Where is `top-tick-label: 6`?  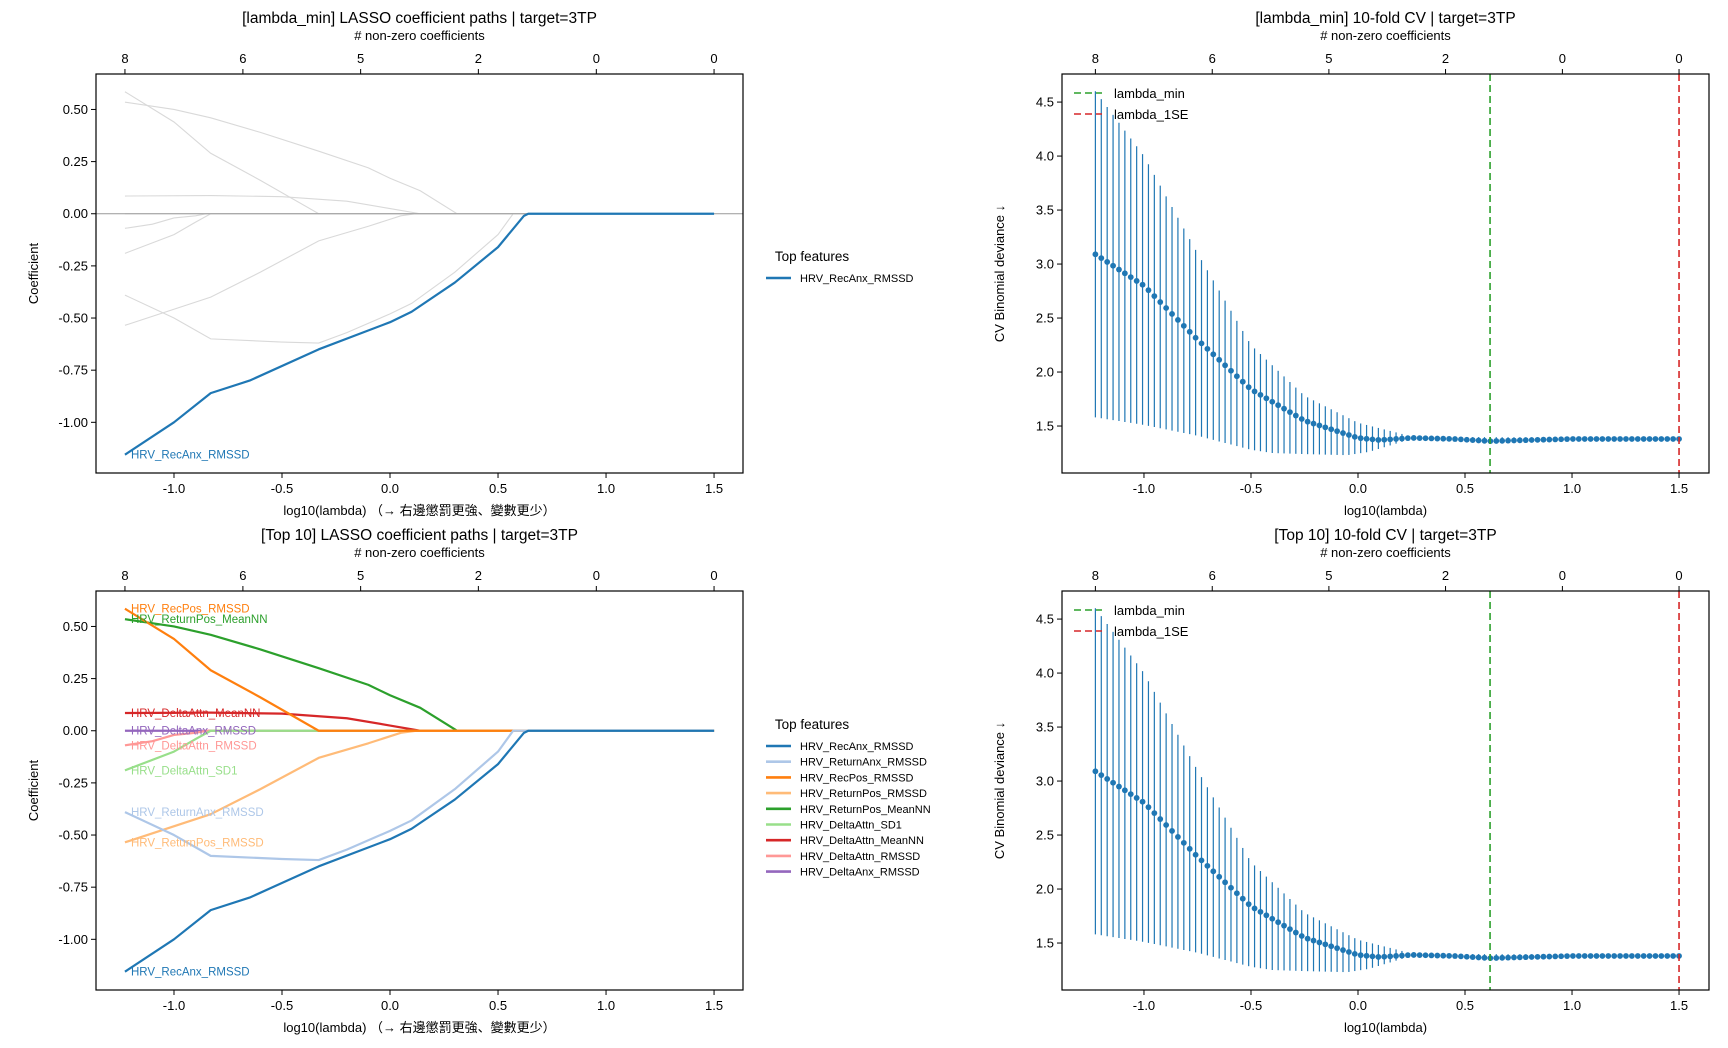
top-tick-label: 6 is located at coordinates (242, 58).